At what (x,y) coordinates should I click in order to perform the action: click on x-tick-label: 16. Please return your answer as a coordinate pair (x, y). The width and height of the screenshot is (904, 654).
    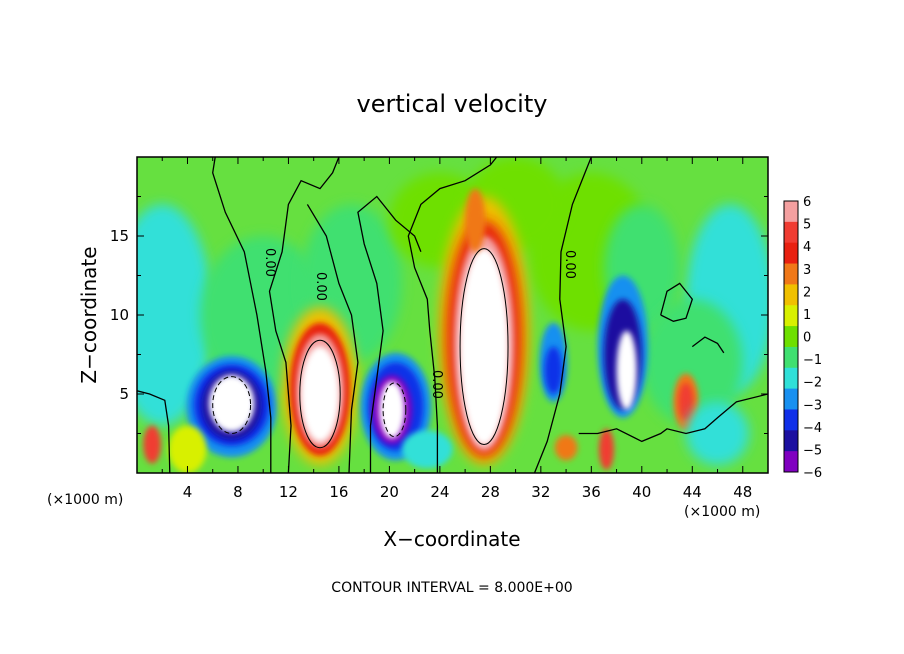
    Looking at the image, I should click on (338, 492).